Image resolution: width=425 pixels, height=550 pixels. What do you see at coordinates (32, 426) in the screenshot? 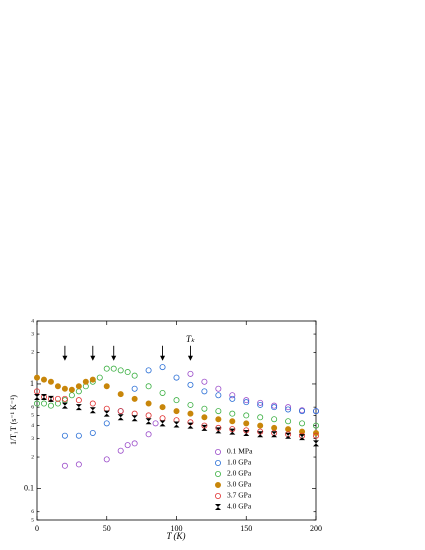
I see `y-tick-label: 4` at bounding box center [32, 426].